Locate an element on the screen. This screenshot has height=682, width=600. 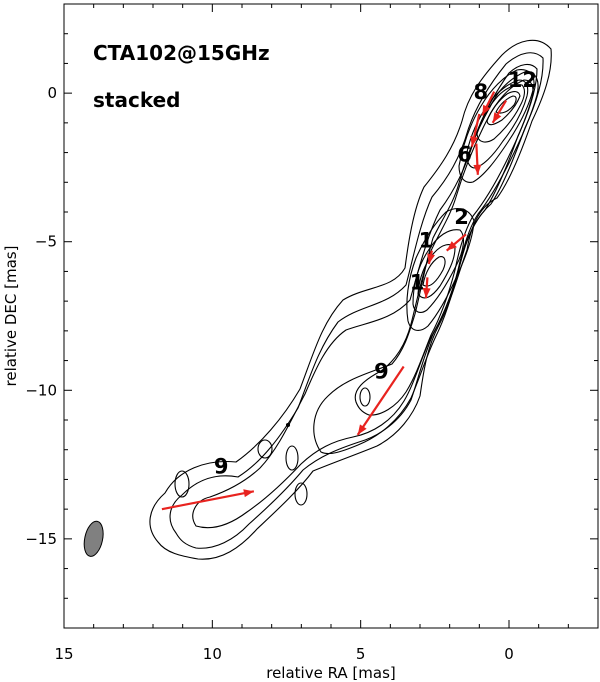
y-tick-label: −5 is located at coordinates (46, 242).